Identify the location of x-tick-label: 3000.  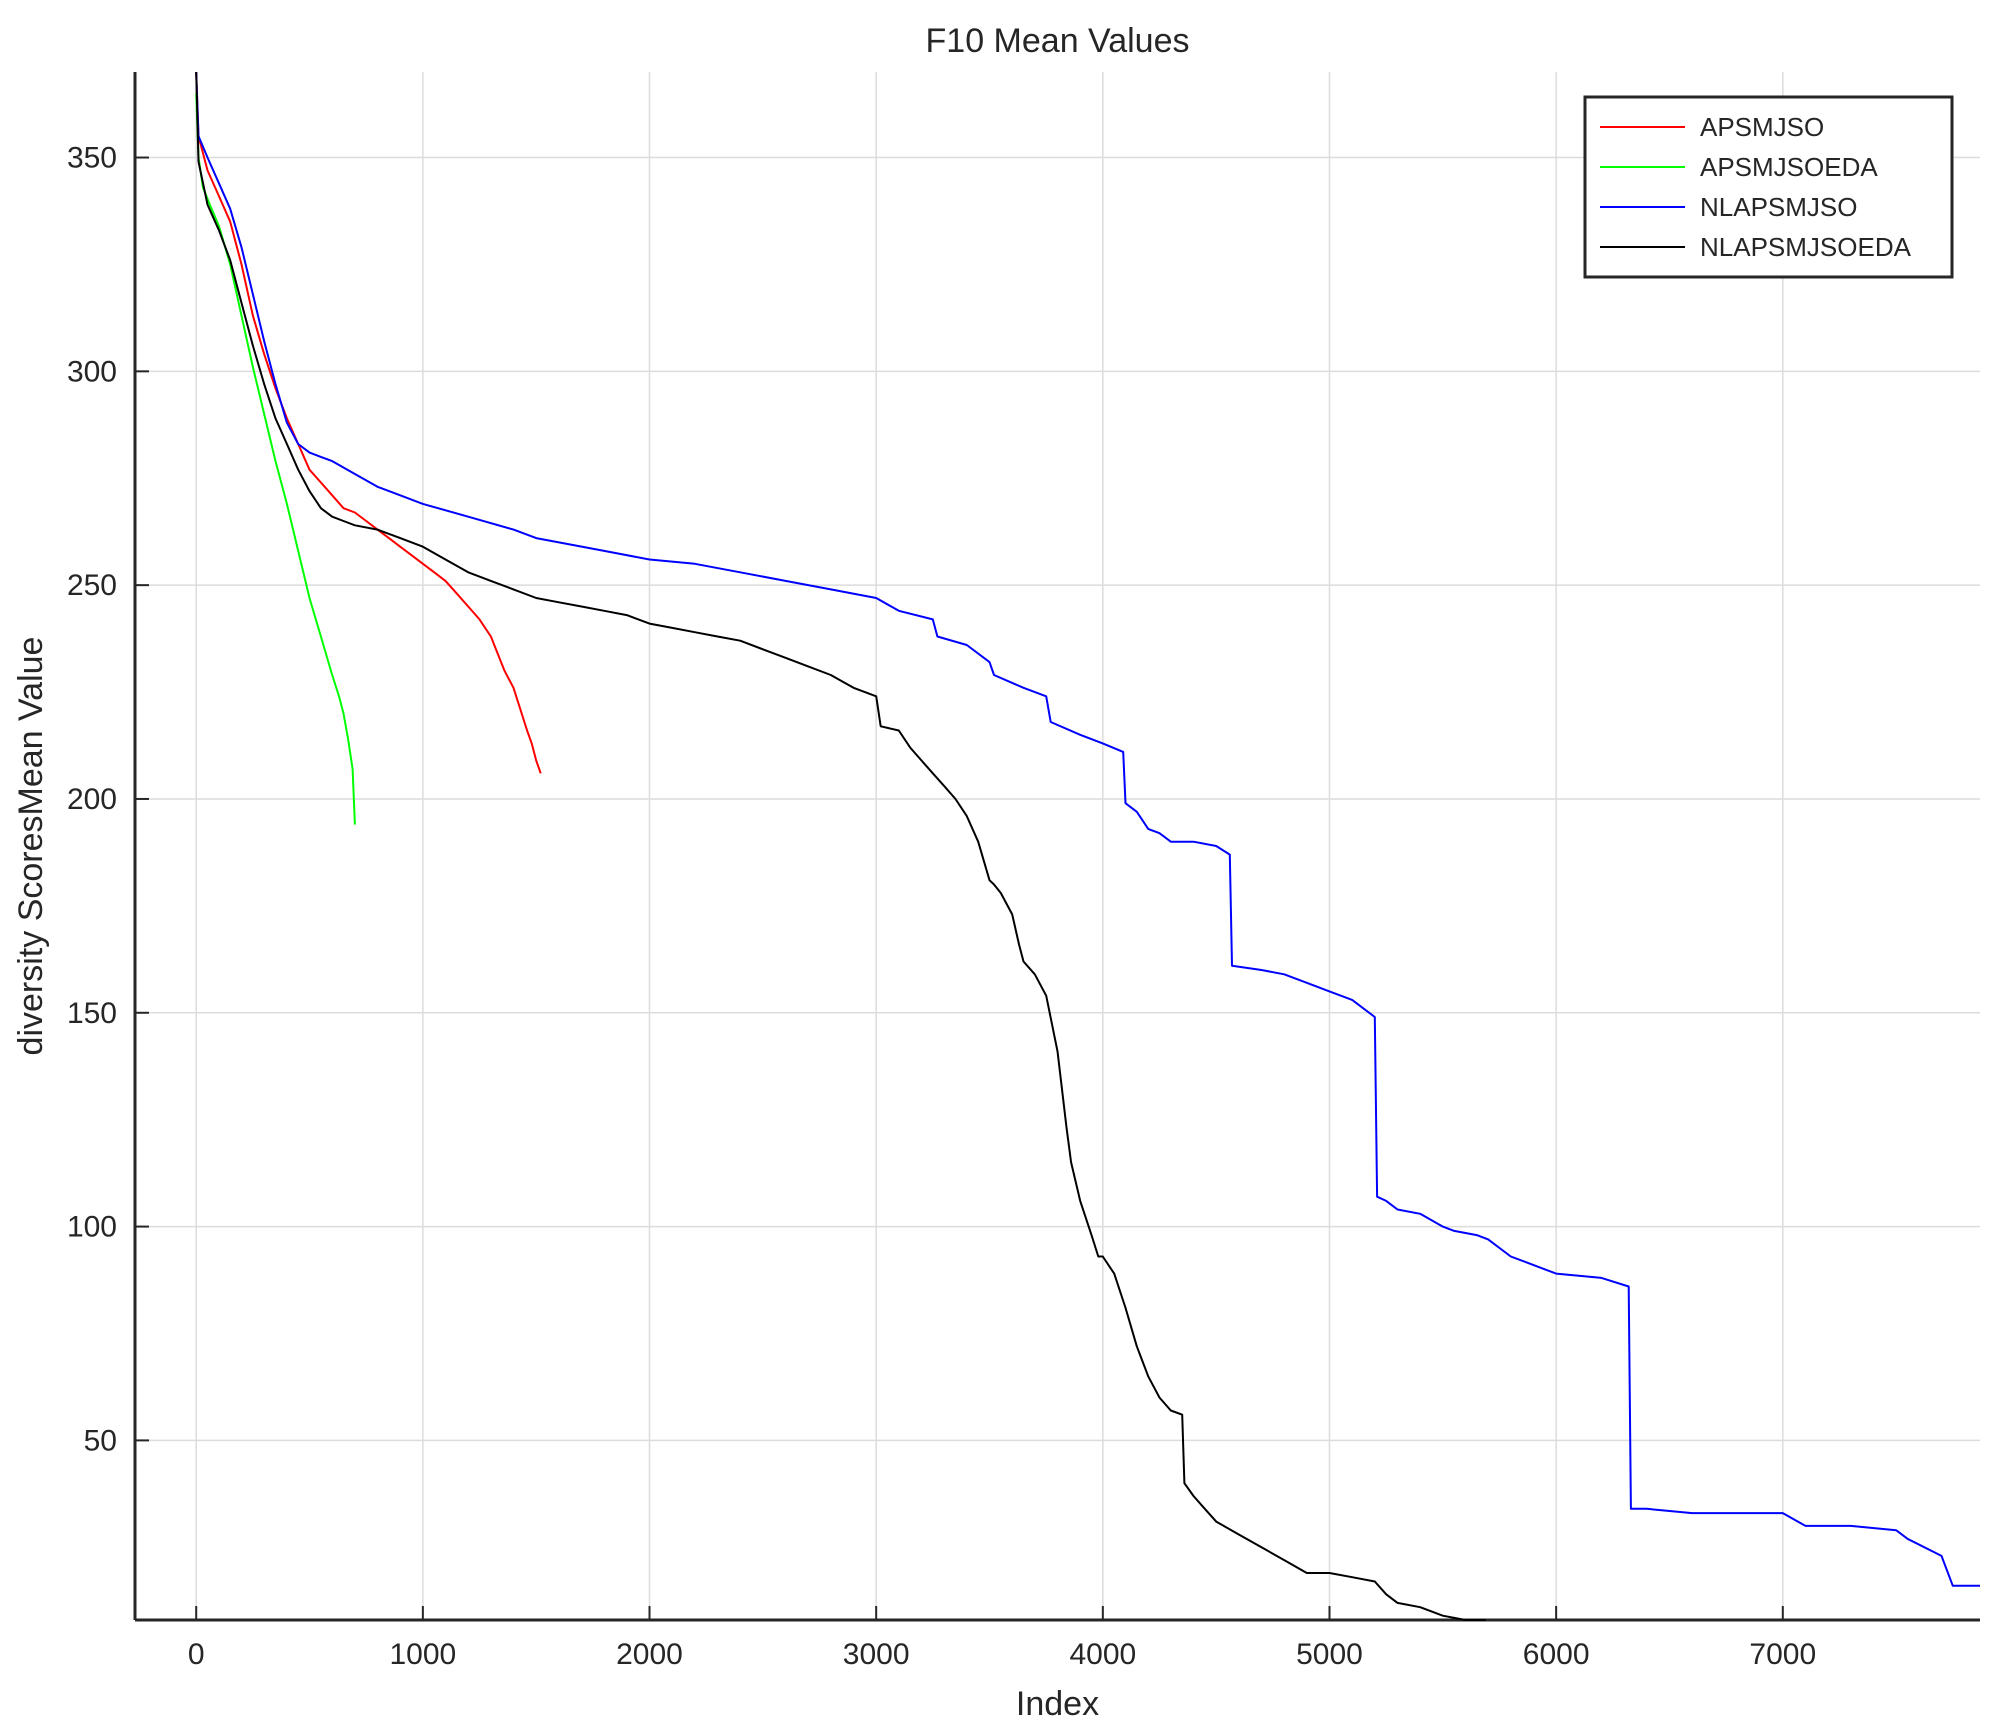
(876, 1654).